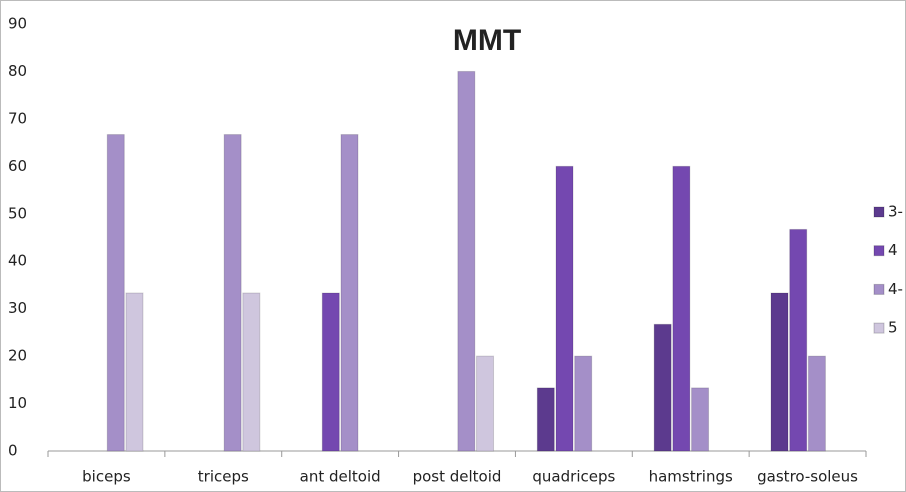 This screenshot has height=492, width=906. Describe the element at coordinates (573, 477) in the screenshot. I see `x-tick-label: quadriceps` at that location.